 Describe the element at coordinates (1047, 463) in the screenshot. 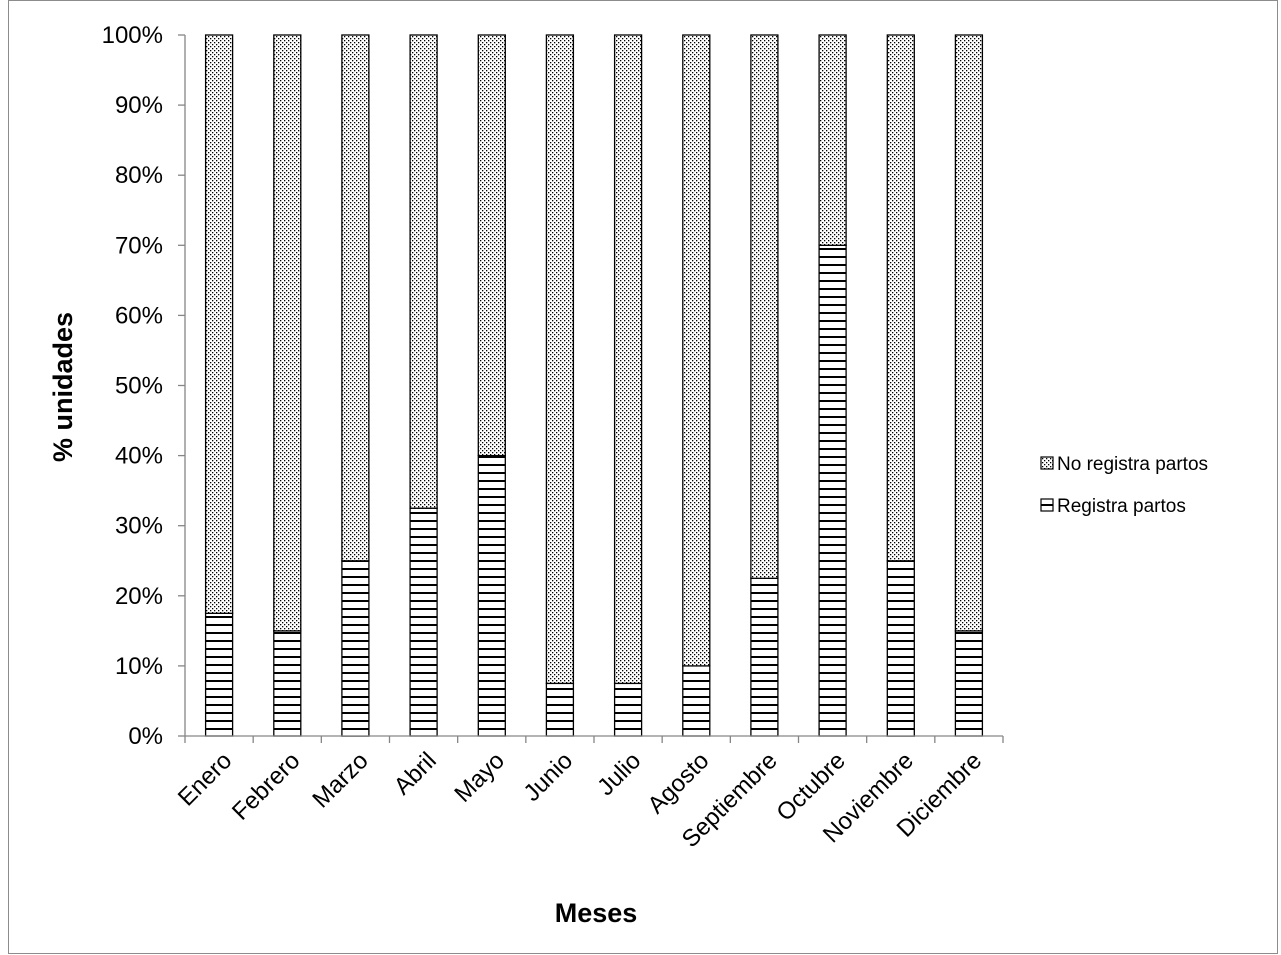

I see `legend-swatch-no-registra` at that location.